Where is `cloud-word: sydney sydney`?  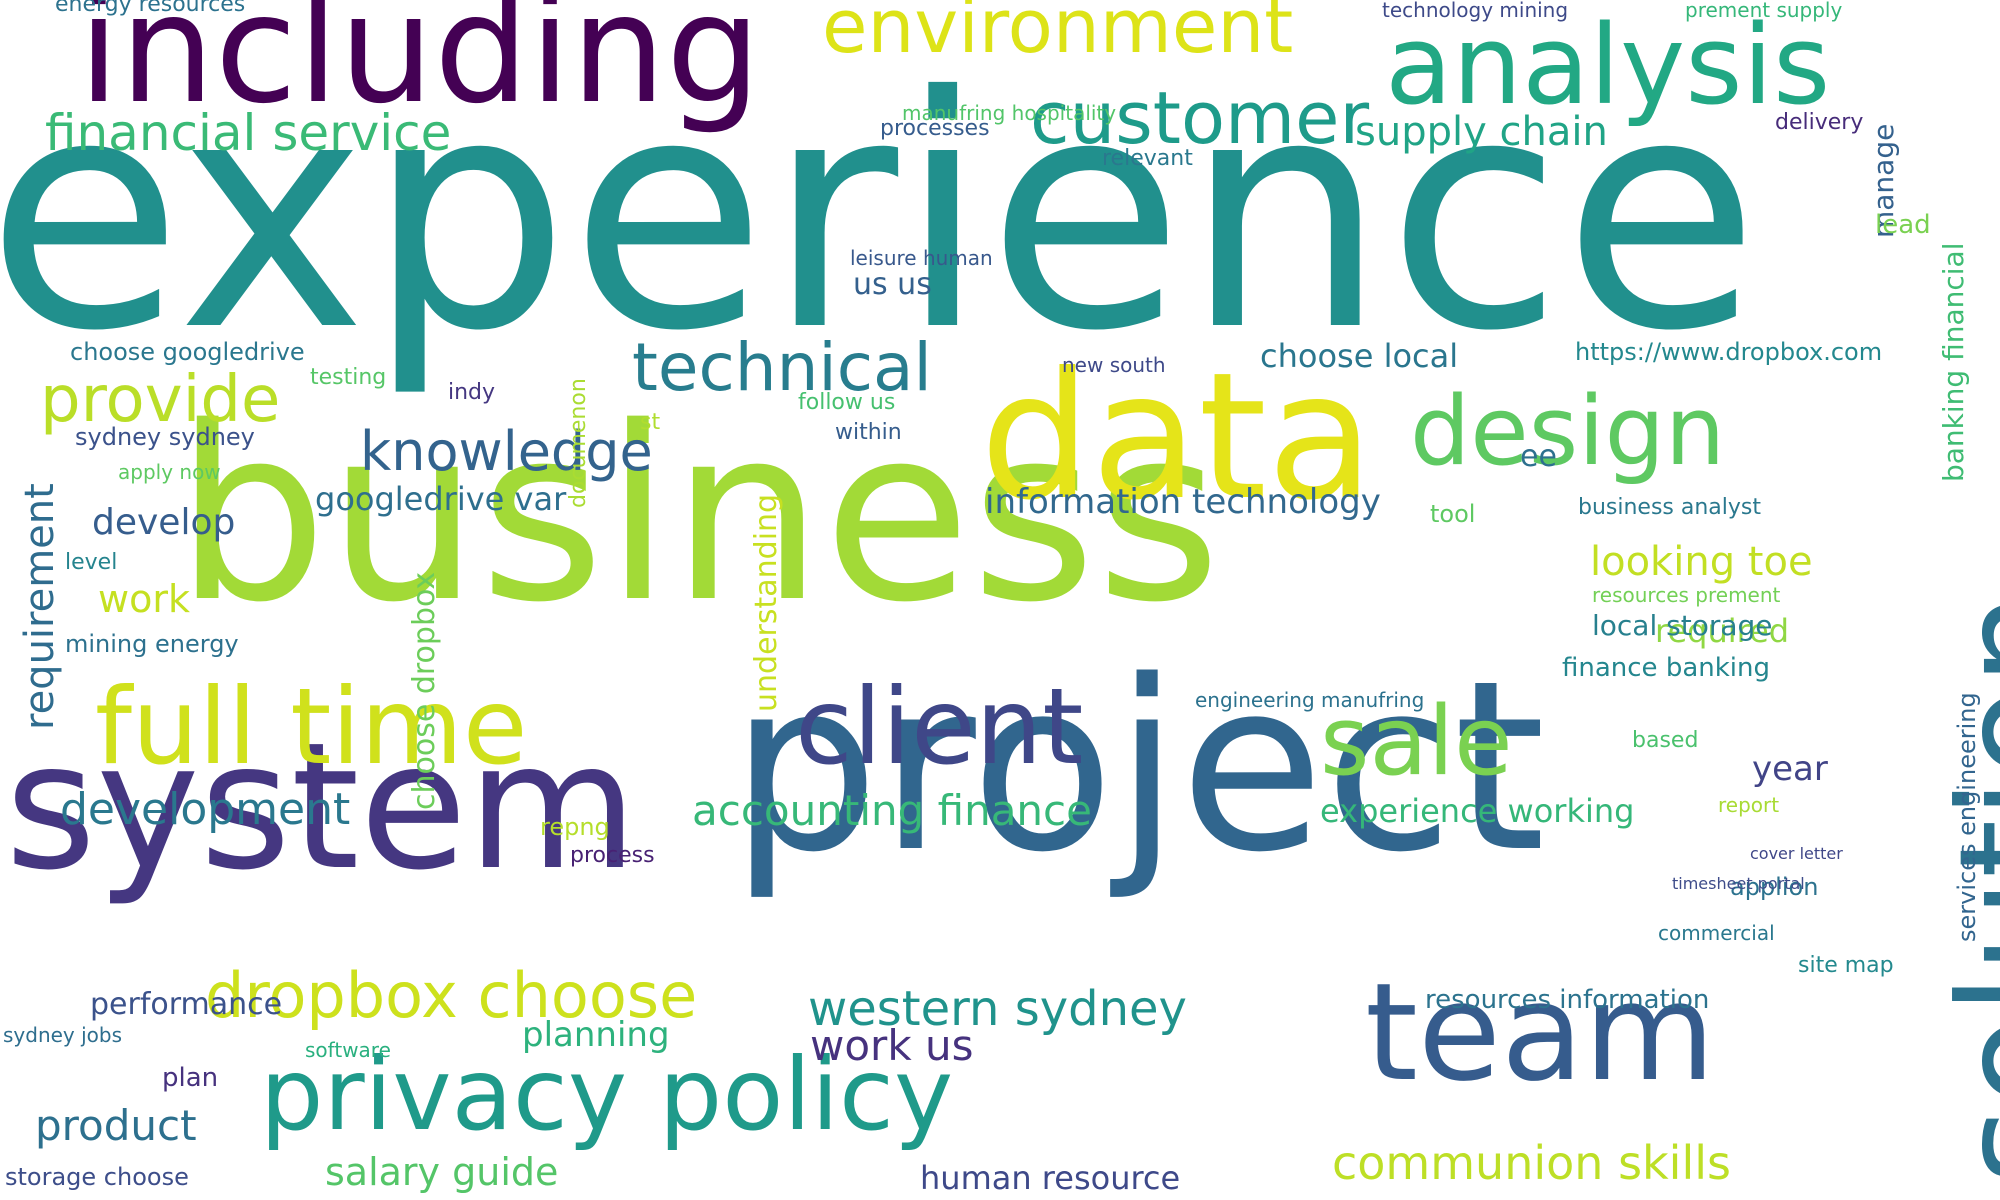 cloud-word: sydney sydney is located at coordinates (165, 437).